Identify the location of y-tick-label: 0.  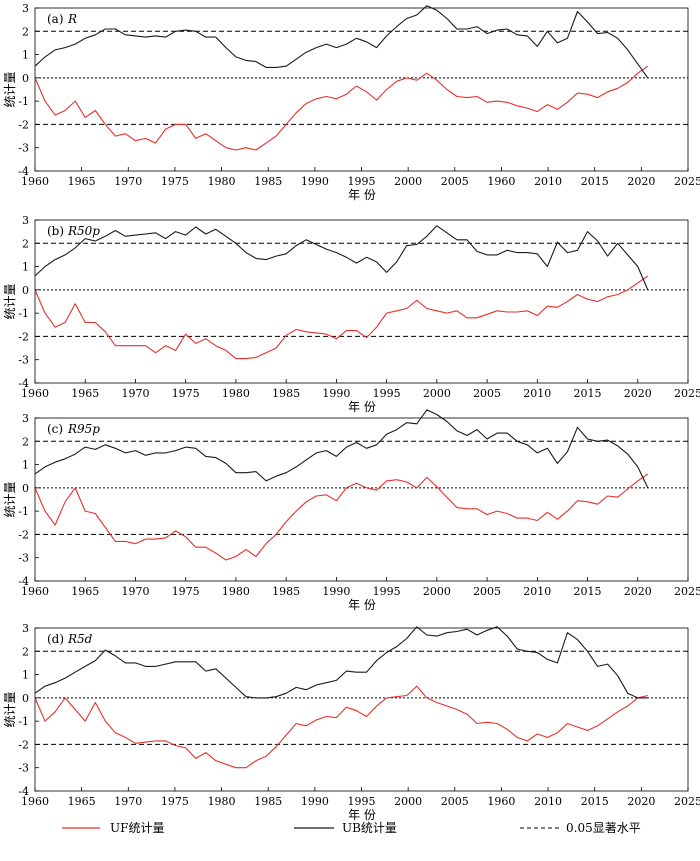
(25, 78).